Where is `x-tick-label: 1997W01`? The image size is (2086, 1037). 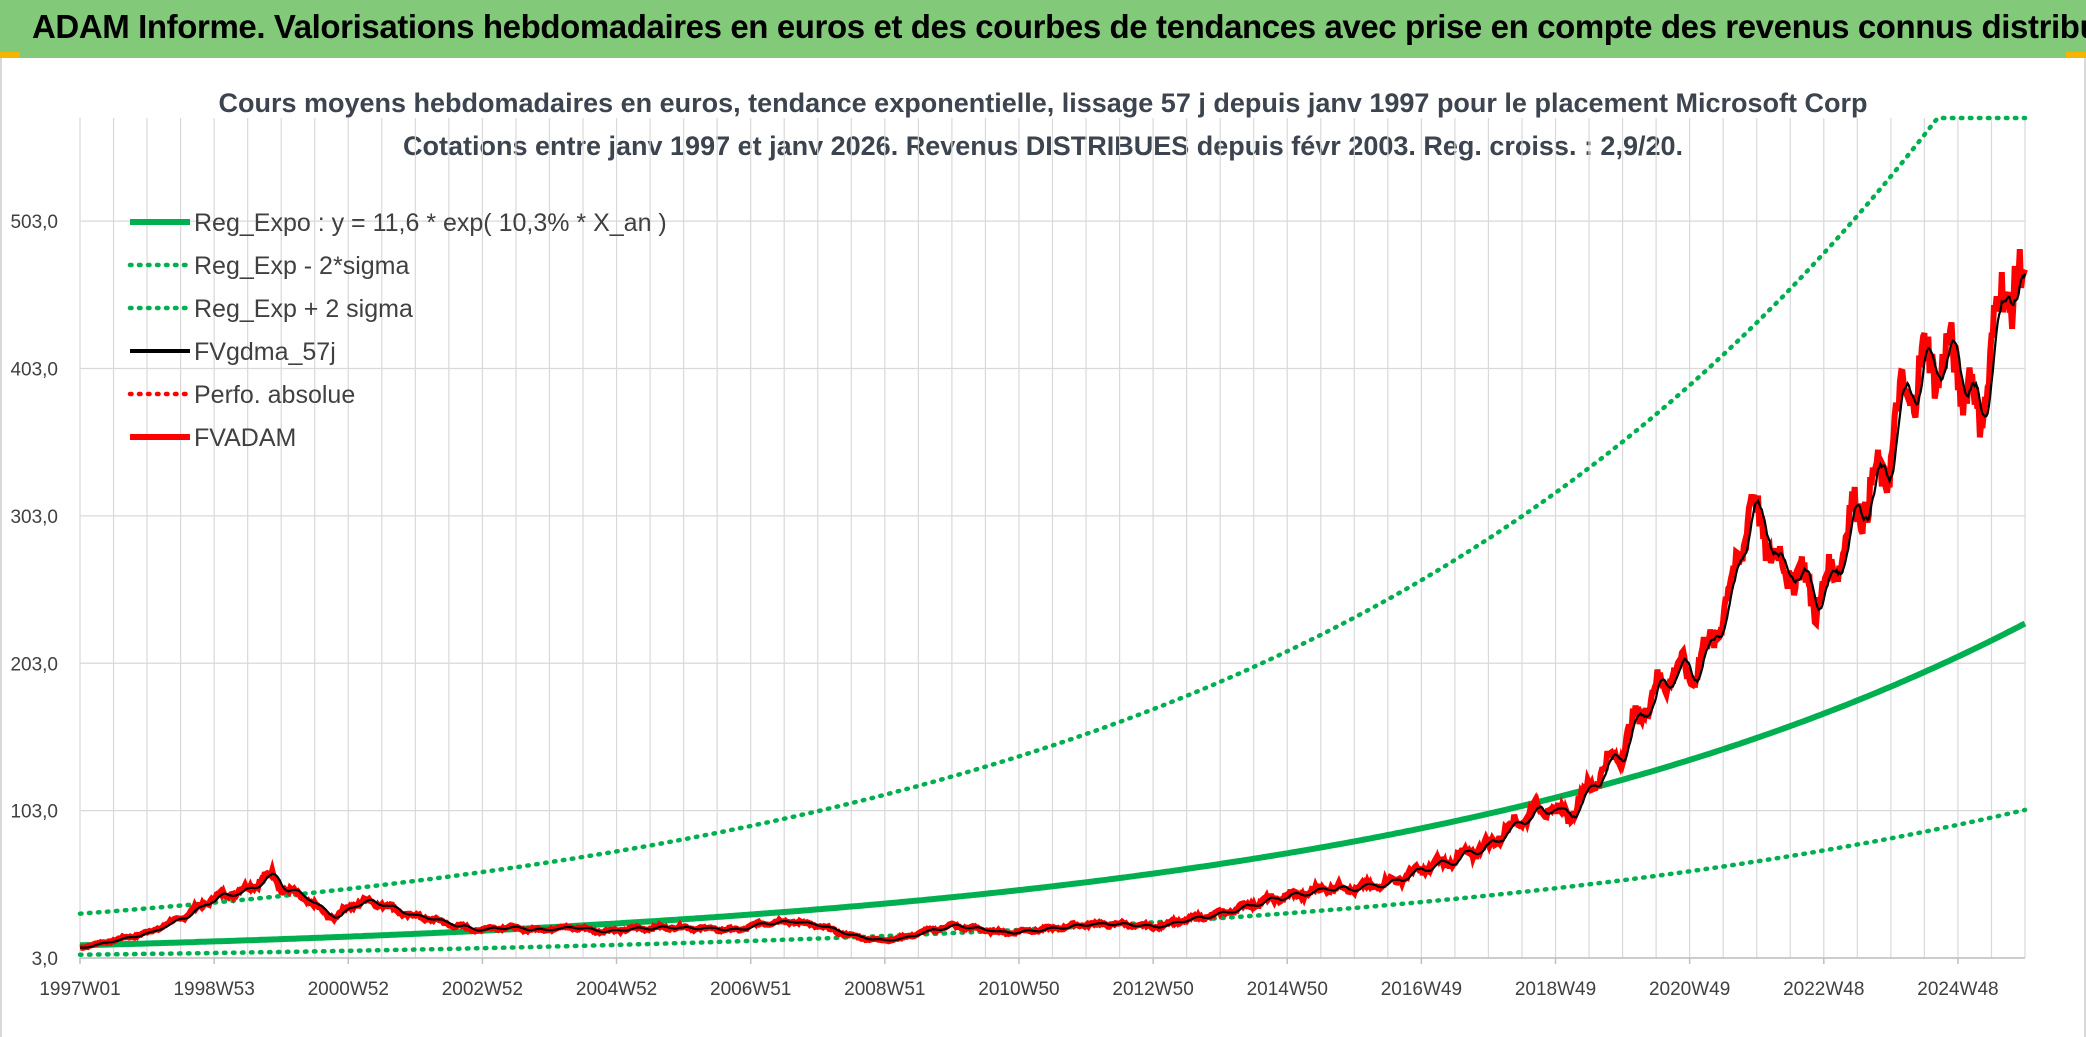 x-tick-label: 1997W01 is located at coordinates (79, 989).